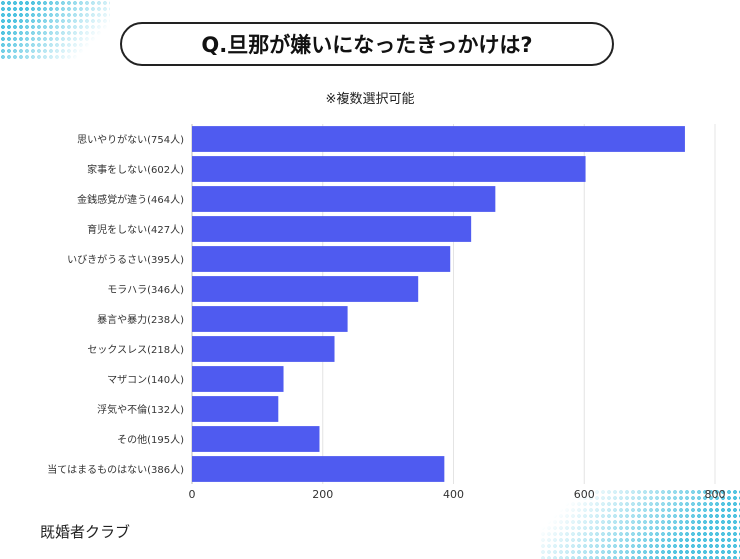 The width and height of the screenshot is (740, 559). What do you see at coordinates (85, 532) in the screenshot?
I see `brand-logo-text: 既婚者クラブ` at bounding box center [85, 532].